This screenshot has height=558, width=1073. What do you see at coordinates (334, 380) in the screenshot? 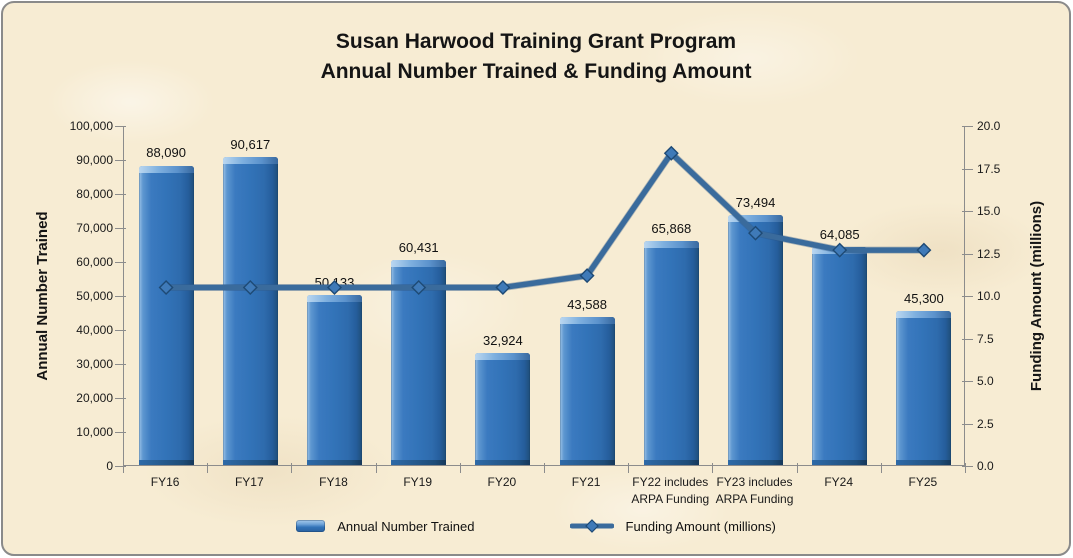
I see `bar-fy18` at bounding box center [334, 380].